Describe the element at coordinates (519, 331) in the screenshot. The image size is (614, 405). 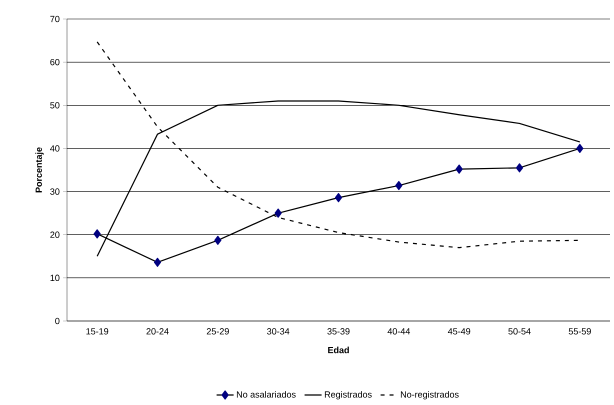
I see `x-tick-label: 50-54` at that location.